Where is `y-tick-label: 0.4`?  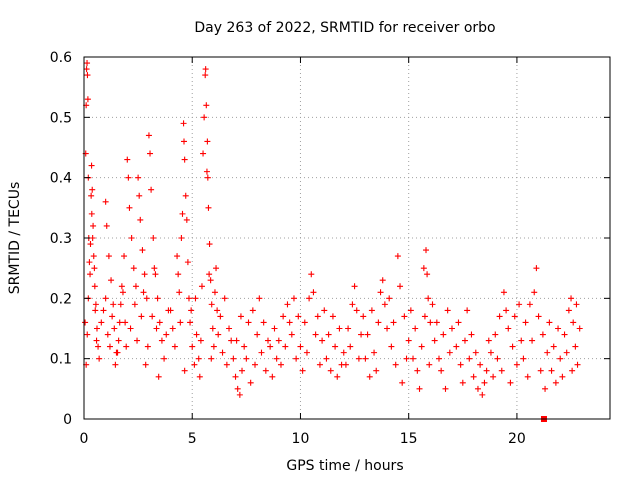
y-tick-label: 0.4 is located at coordinates (61, 179).